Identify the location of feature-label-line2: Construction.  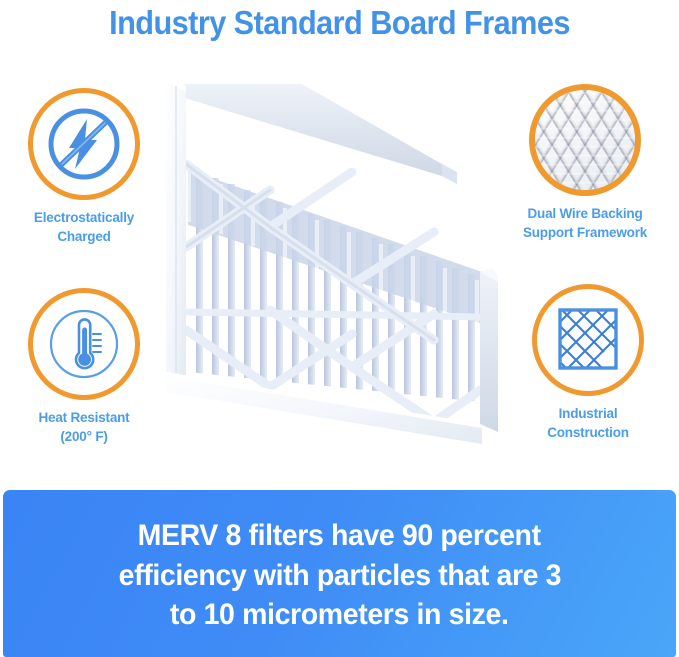
(588, 432).